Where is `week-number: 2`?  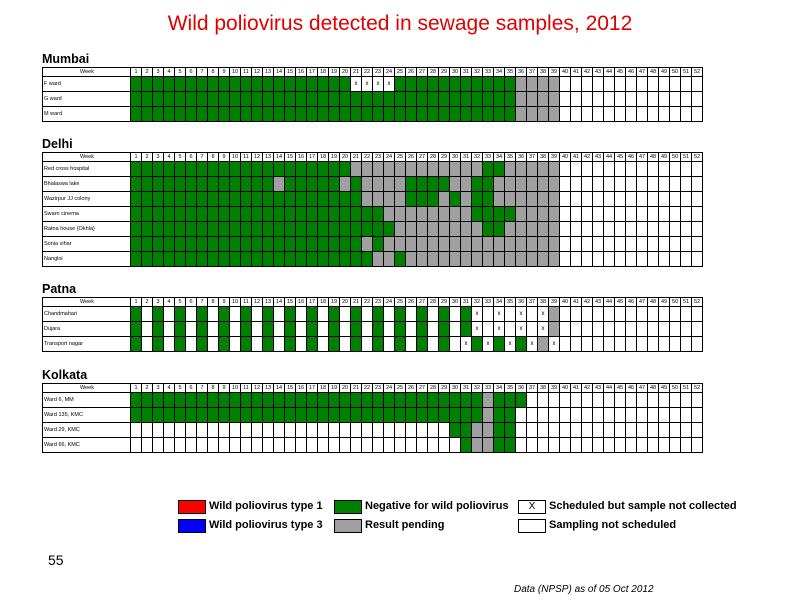 week-number: 2 is located at coordinates (147, 302).